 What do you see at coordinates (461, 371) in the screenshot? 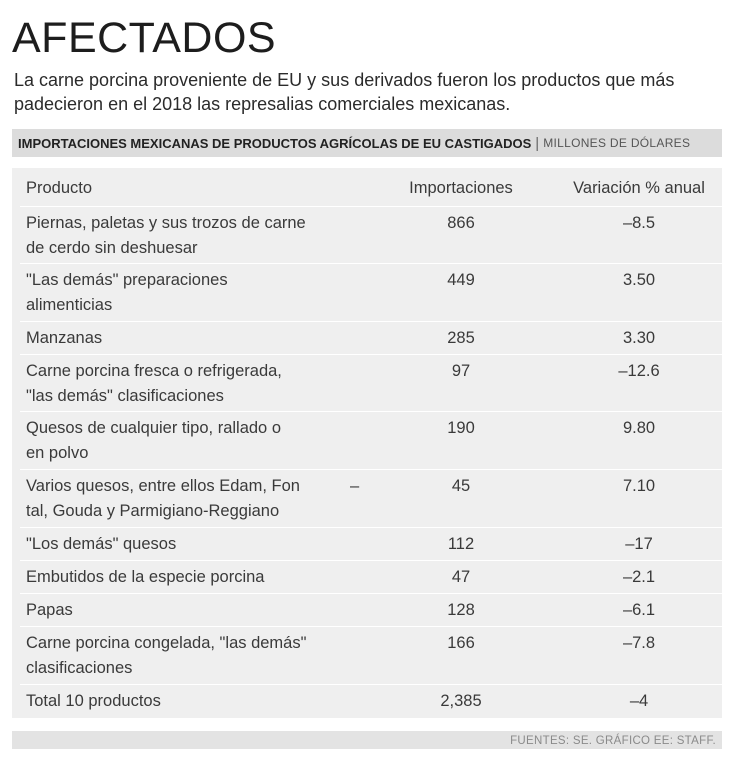
I see `imports-value: 97` at bounding box center [461, 371].